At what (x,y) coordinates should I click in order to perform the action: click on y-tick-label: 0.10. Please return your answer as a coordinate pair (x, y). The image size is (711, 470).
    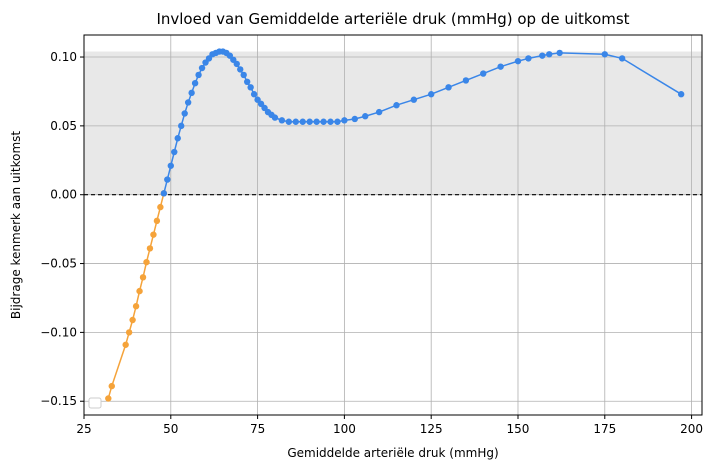
    Looking at the image, I should click on (63, 57).